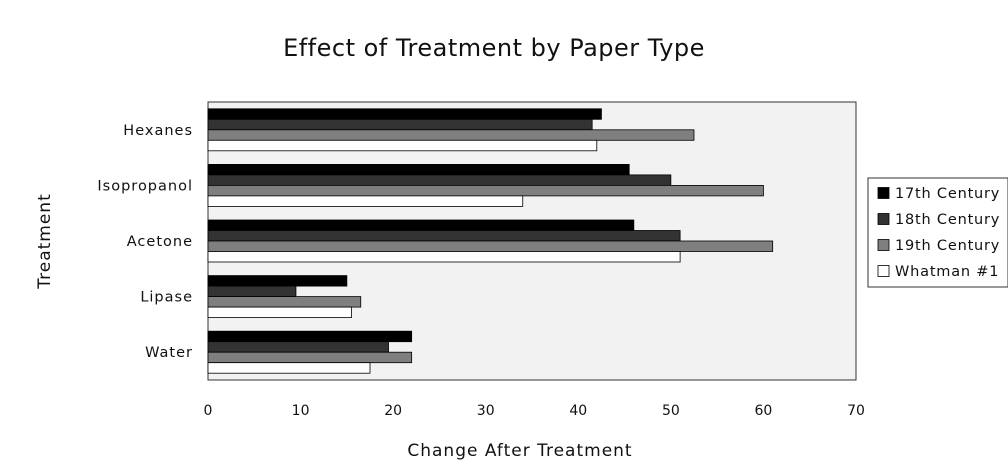  What do you see at coordinates (252, 291) in the screenshot?
I see `bar-lipase-18th-century` at bounding box center [252, 291].